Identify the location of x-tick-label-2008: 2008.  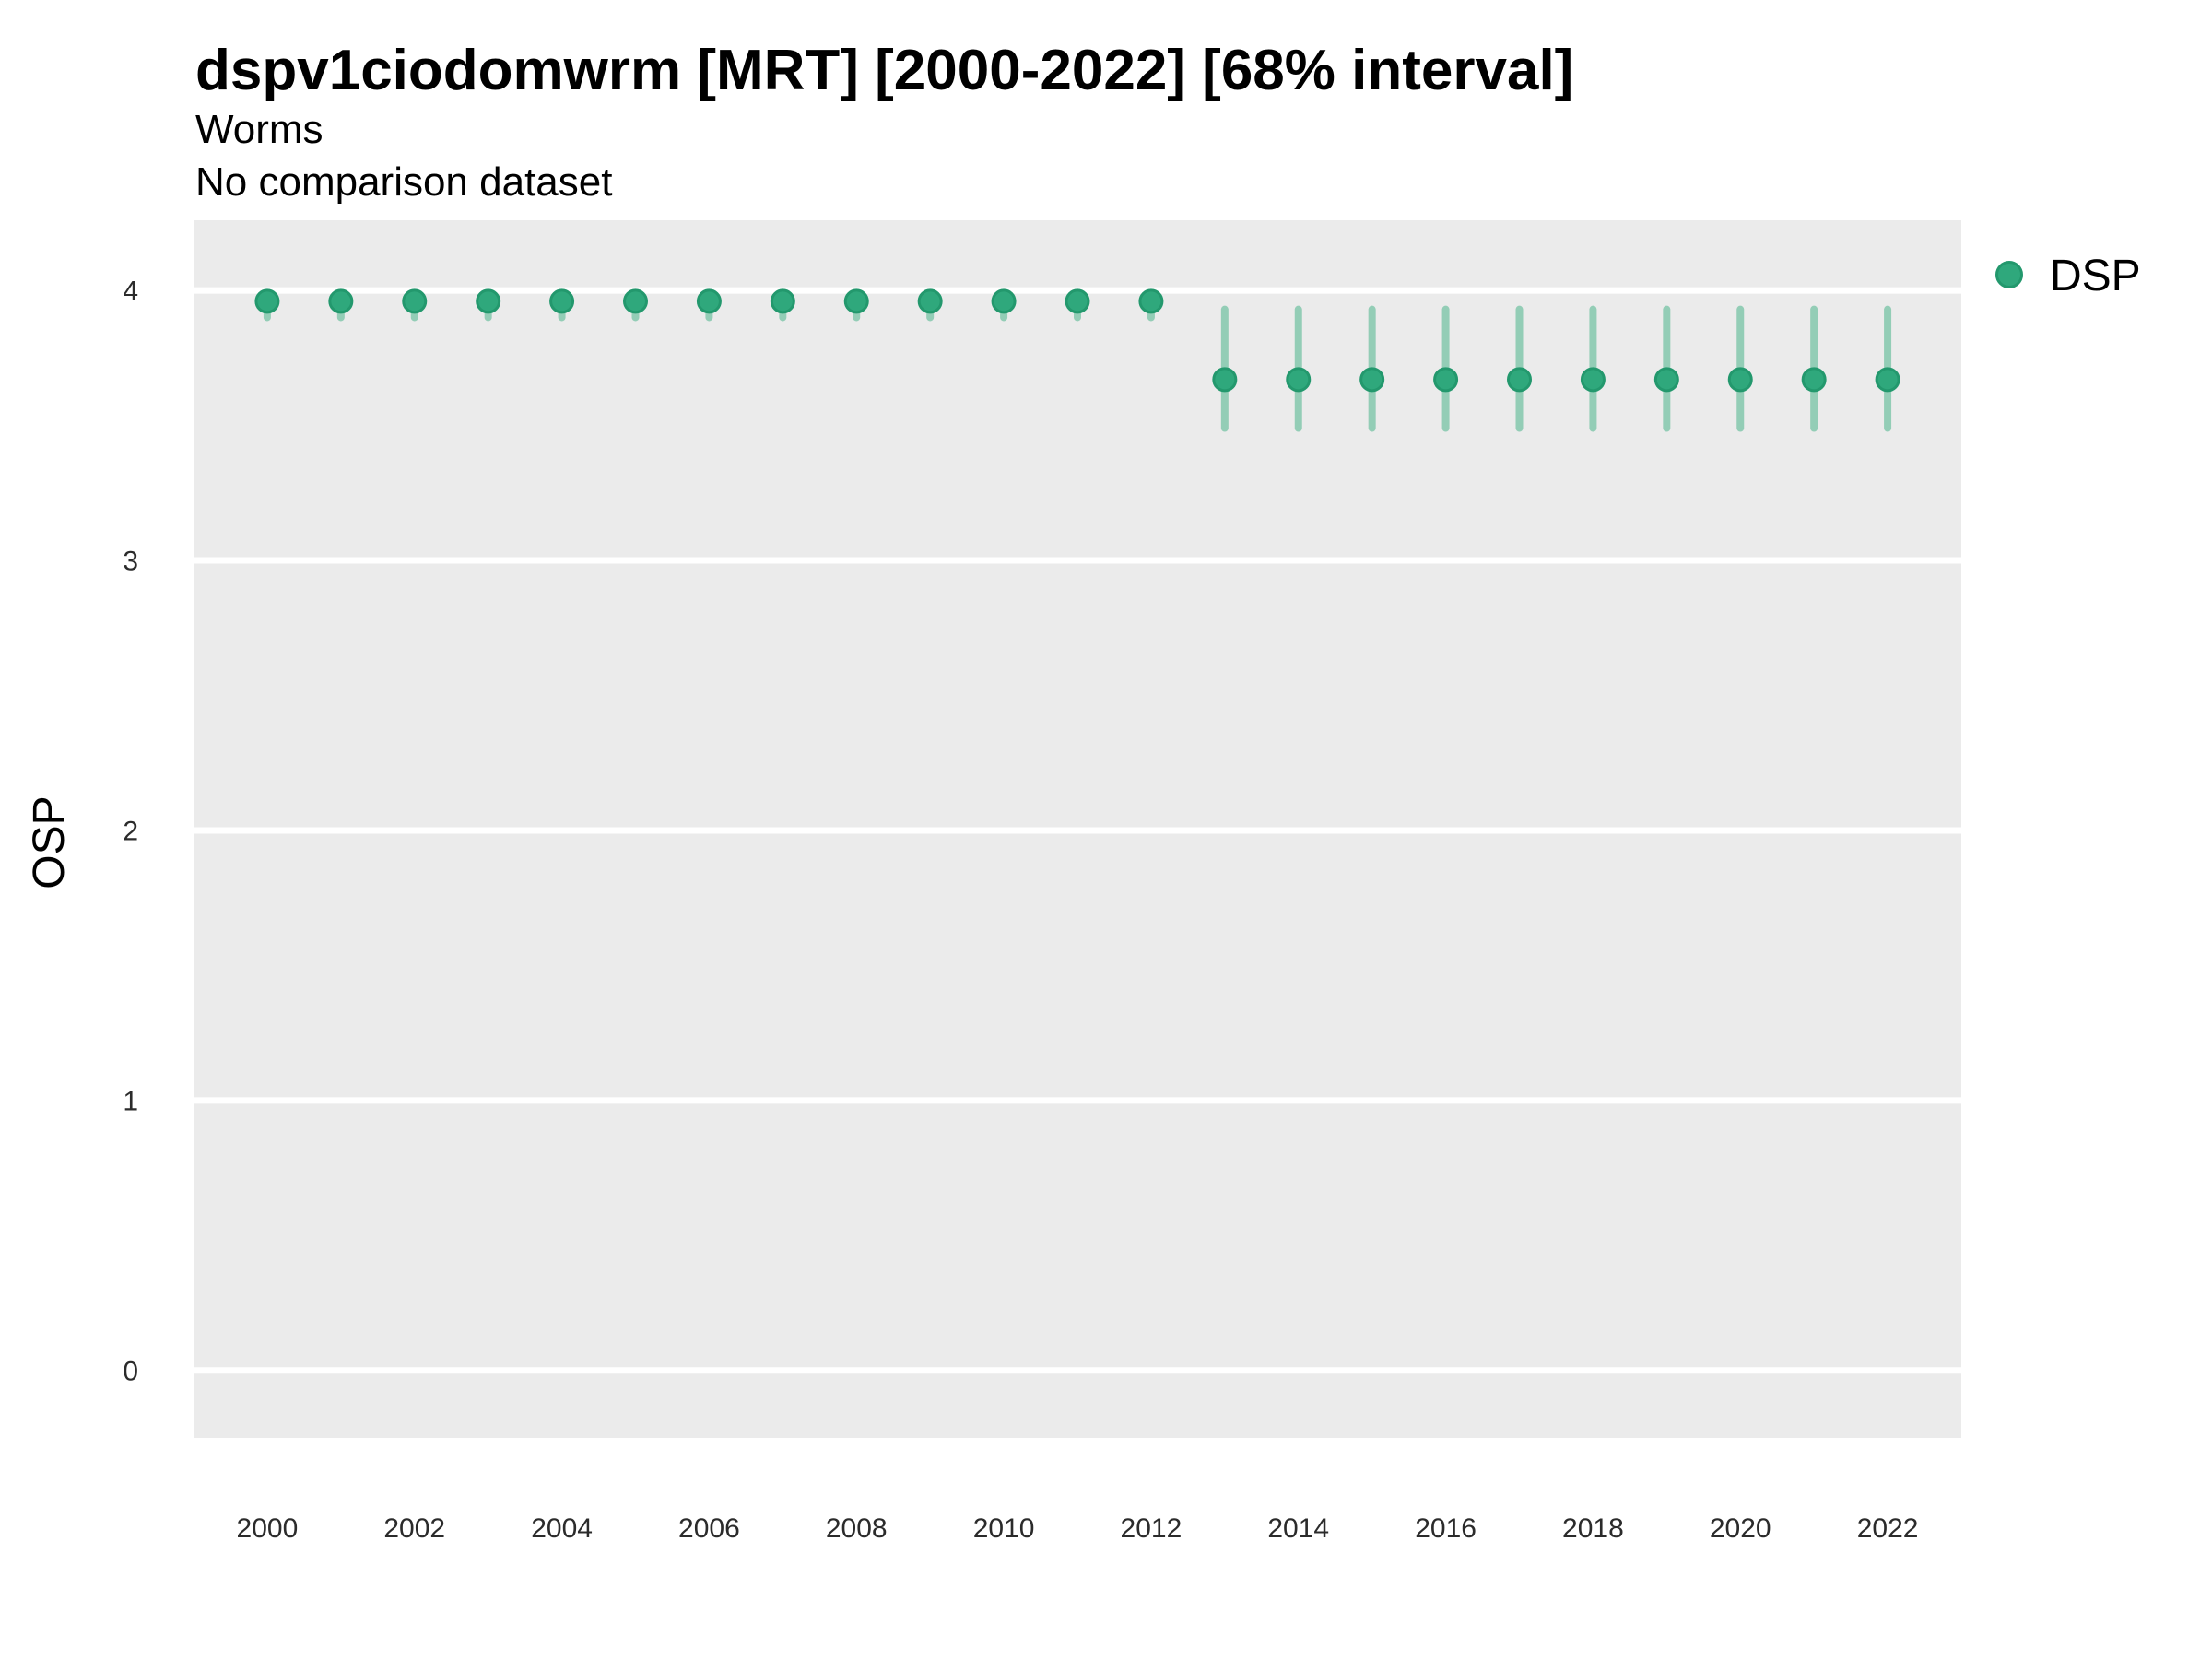
(857, 1528).